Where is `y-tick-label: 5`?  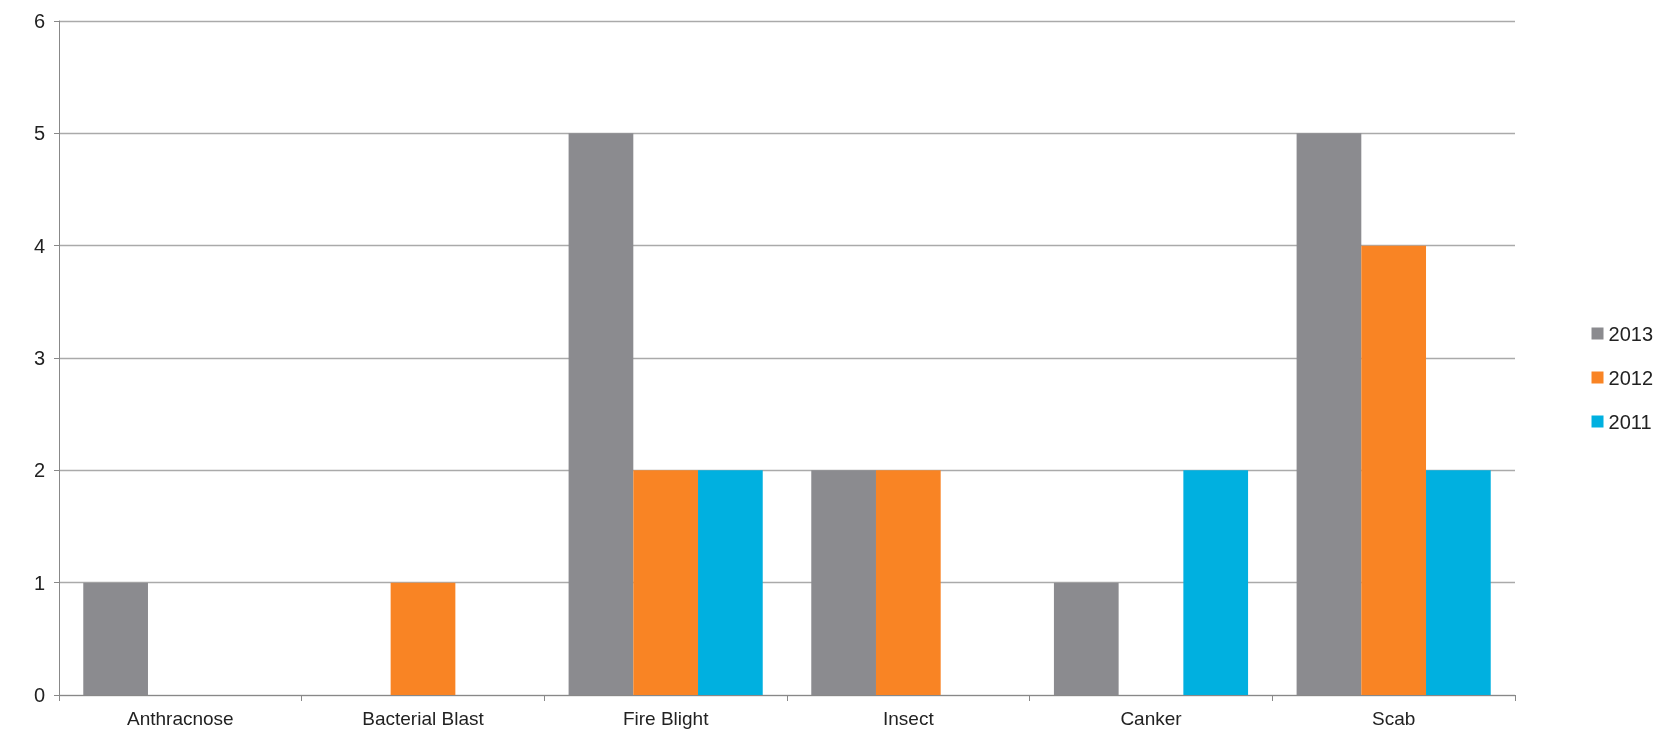
y-tick-label: 5 is located at coordinates (39, 133).